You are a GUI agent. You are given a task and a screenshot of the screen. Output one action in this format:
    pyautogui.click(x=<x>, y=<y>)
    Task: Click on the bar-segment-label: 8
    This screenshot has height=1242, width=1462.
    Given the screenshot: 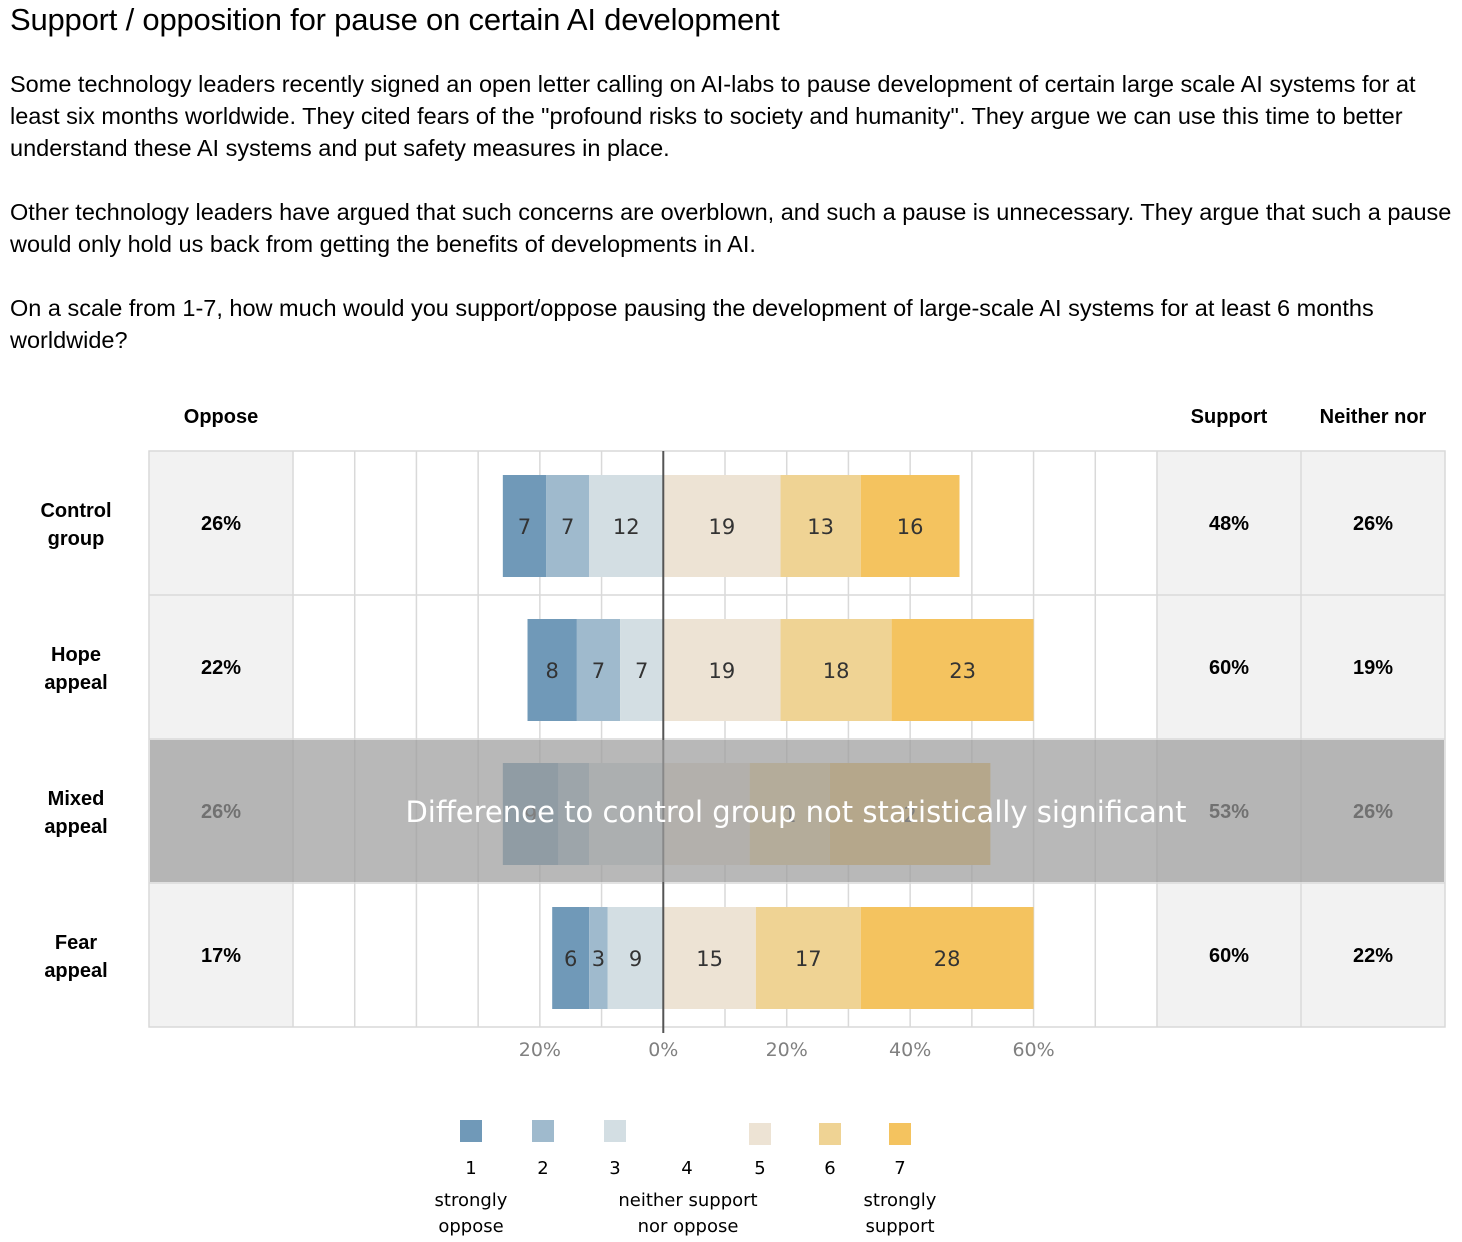 What is the action you would take?
    pyautogui.click(x=552, y=671)
    